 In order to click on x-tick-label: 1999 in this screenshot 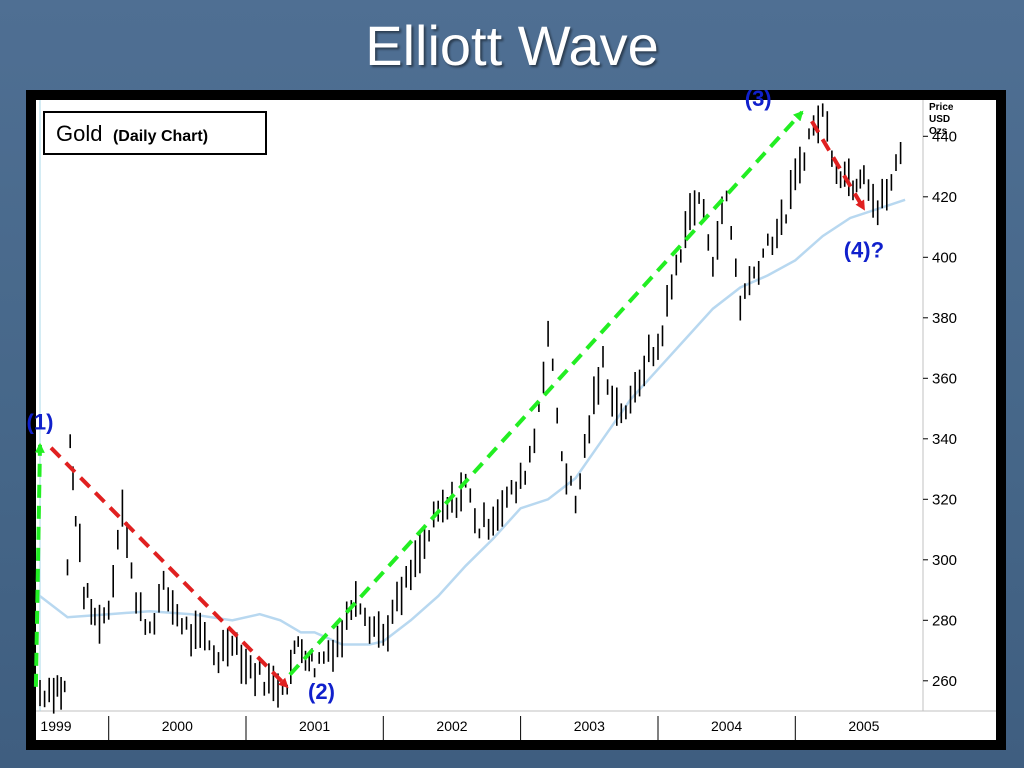, I will do `click(55, 726)`.